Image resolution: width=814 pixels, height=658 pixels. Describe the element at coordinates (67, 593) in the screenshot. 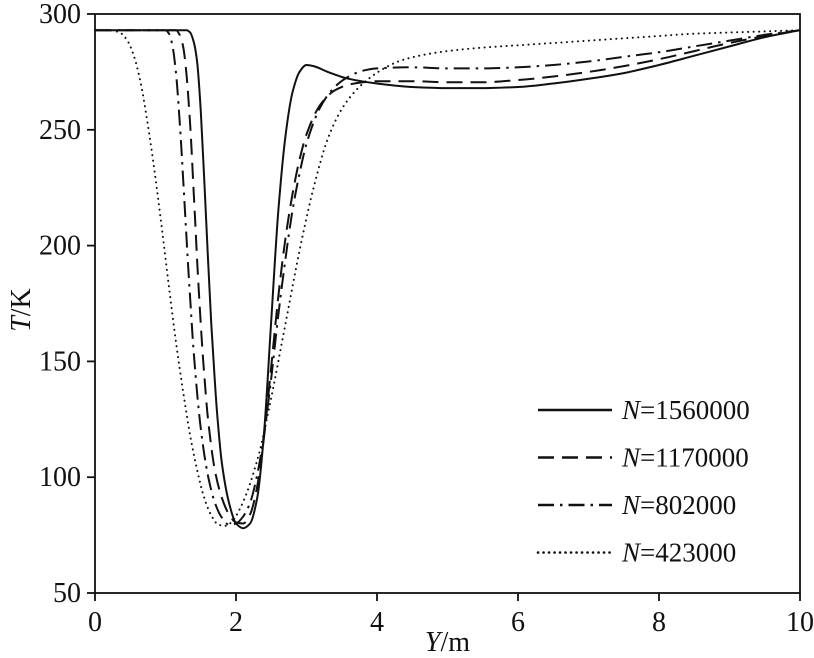

I see `y-tick-label: 50` at that location.